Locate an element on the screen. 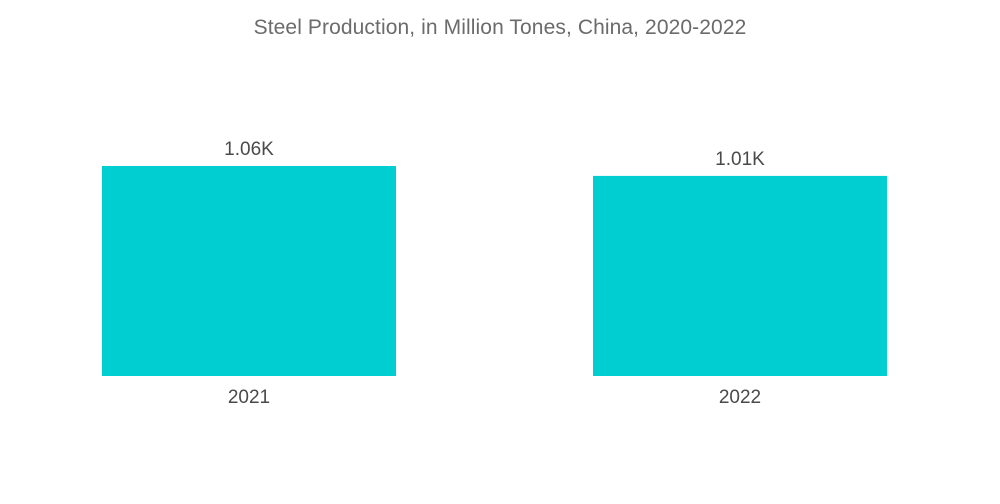  value-label-2021: 1.06K is located at coordinates (249, 149).